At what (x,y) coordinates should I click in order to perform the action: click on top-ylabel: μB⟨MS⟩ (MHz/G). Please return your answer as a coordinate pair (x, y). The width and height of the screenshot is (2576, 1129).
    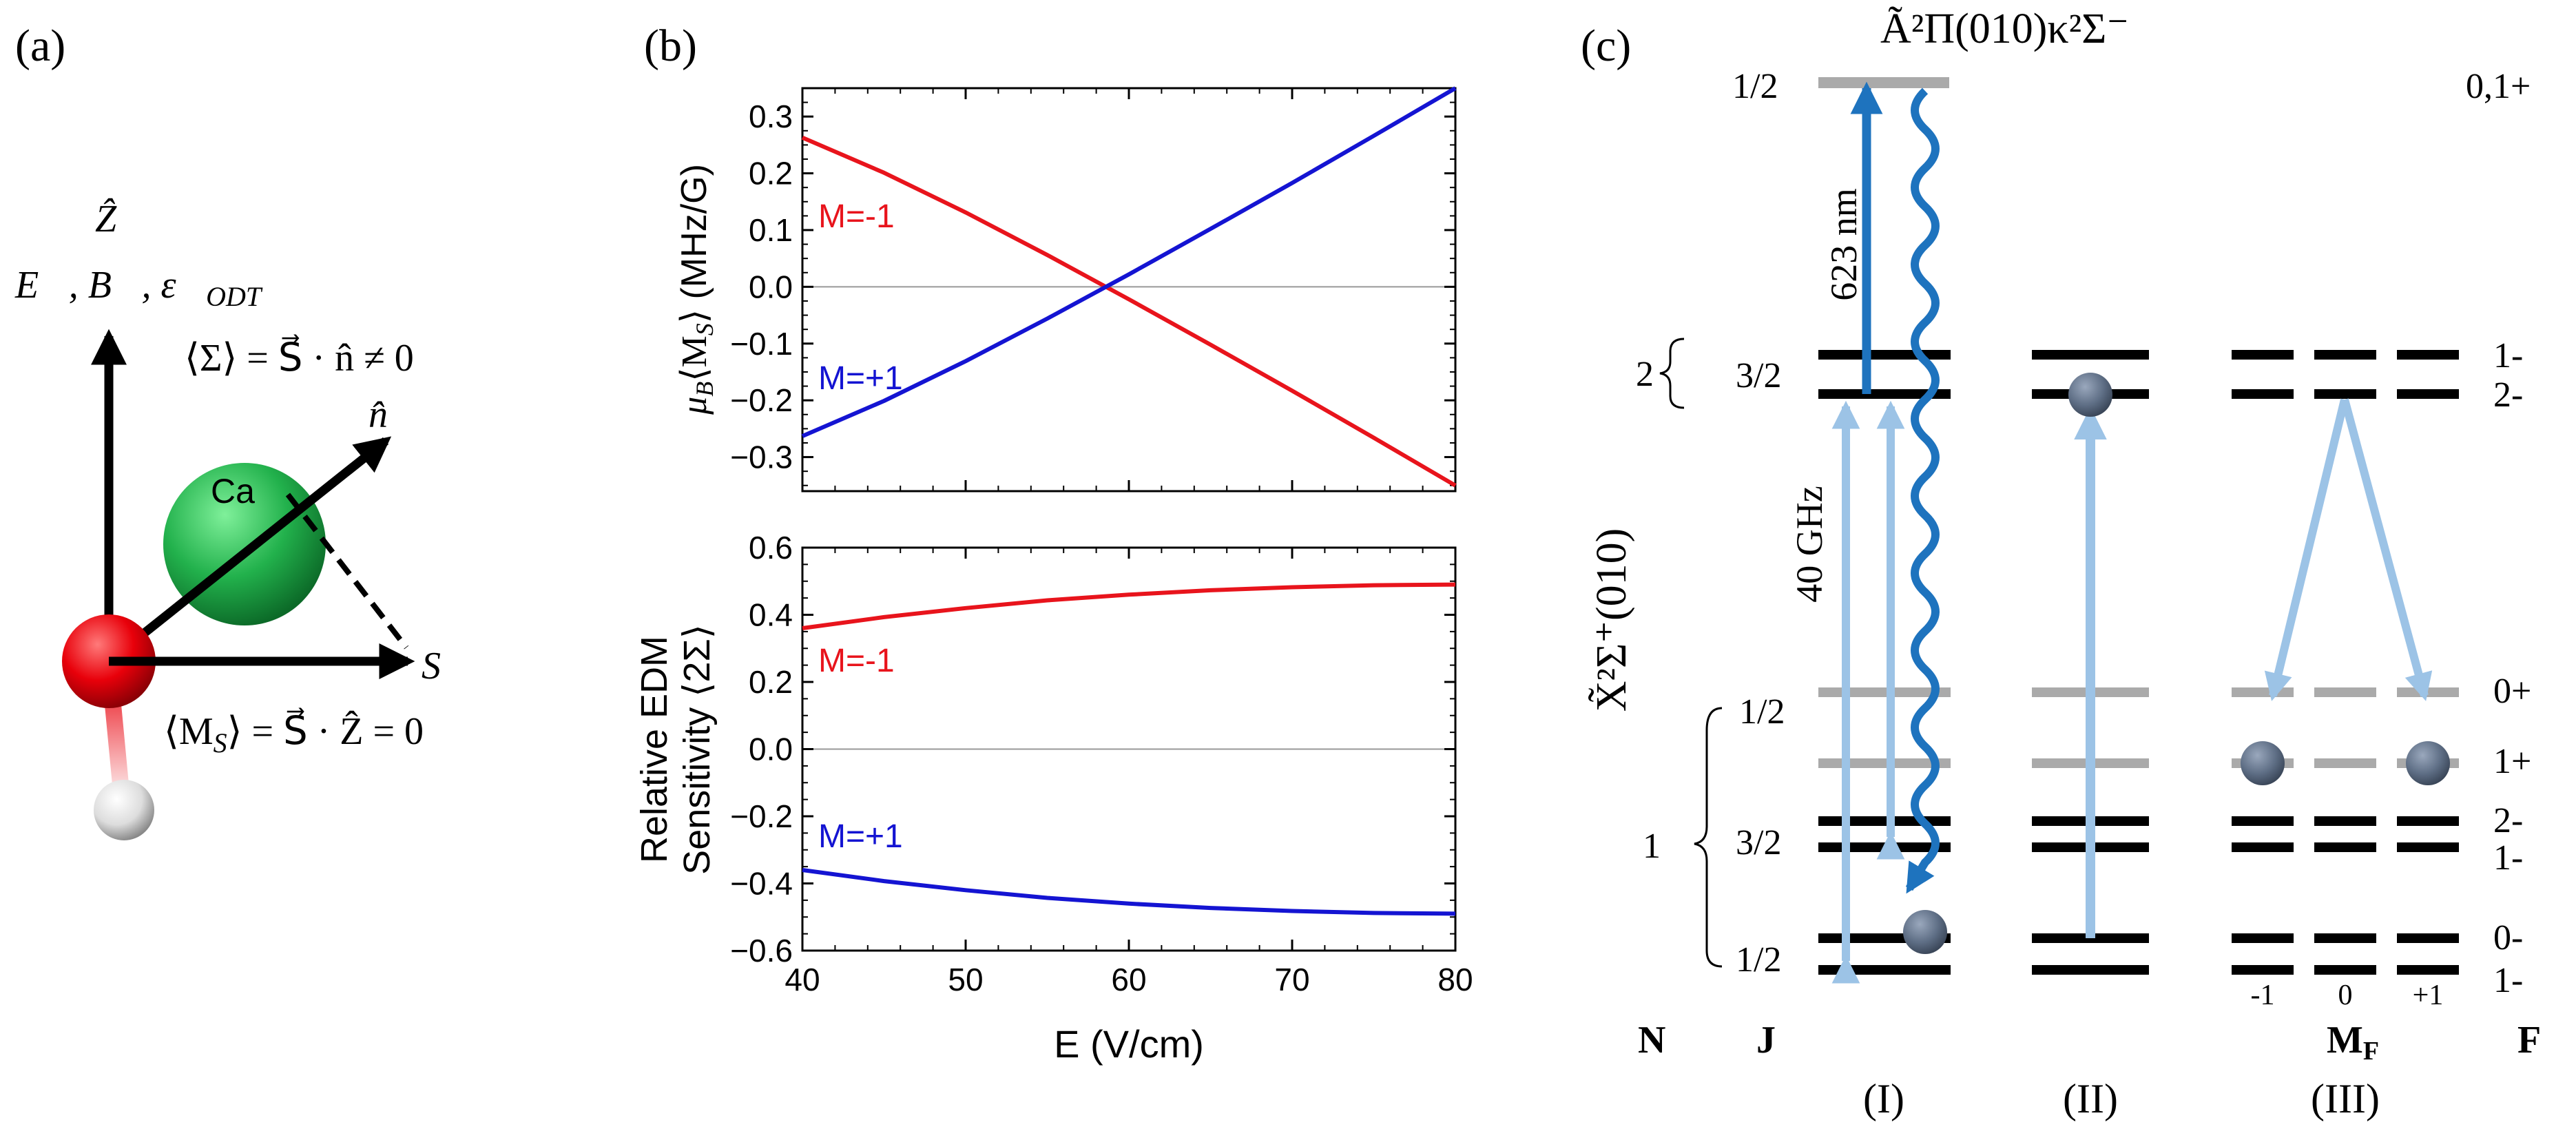
    Looking at the image, I should click on (696, 289).